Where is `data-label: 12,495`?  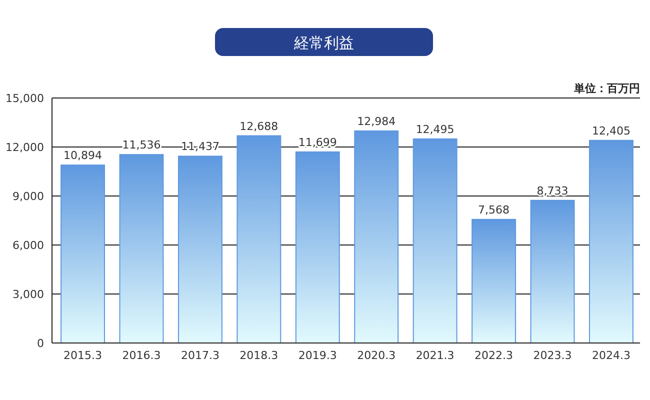
data-label: 12,495 is located at coordinates (435, 129).